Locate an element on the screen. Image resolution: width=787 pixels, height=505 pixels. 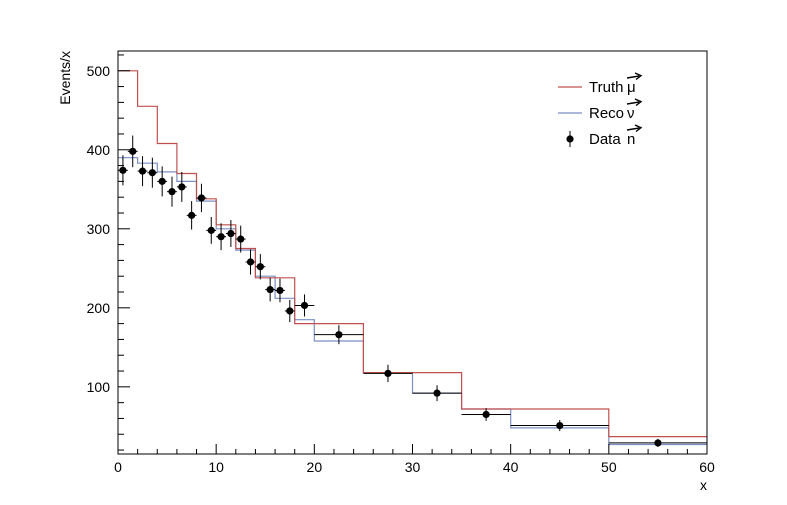
y-axis-title: Events/x is located at coordinates (65, 78).